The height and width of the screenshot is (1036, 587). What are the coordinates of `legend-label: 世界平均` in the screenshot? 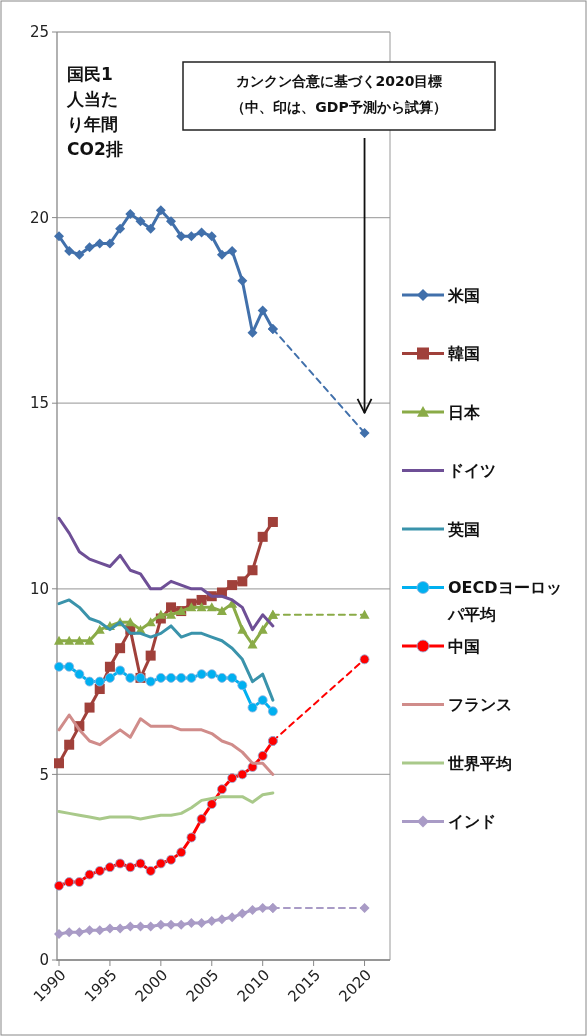 It's located at (479, 763).